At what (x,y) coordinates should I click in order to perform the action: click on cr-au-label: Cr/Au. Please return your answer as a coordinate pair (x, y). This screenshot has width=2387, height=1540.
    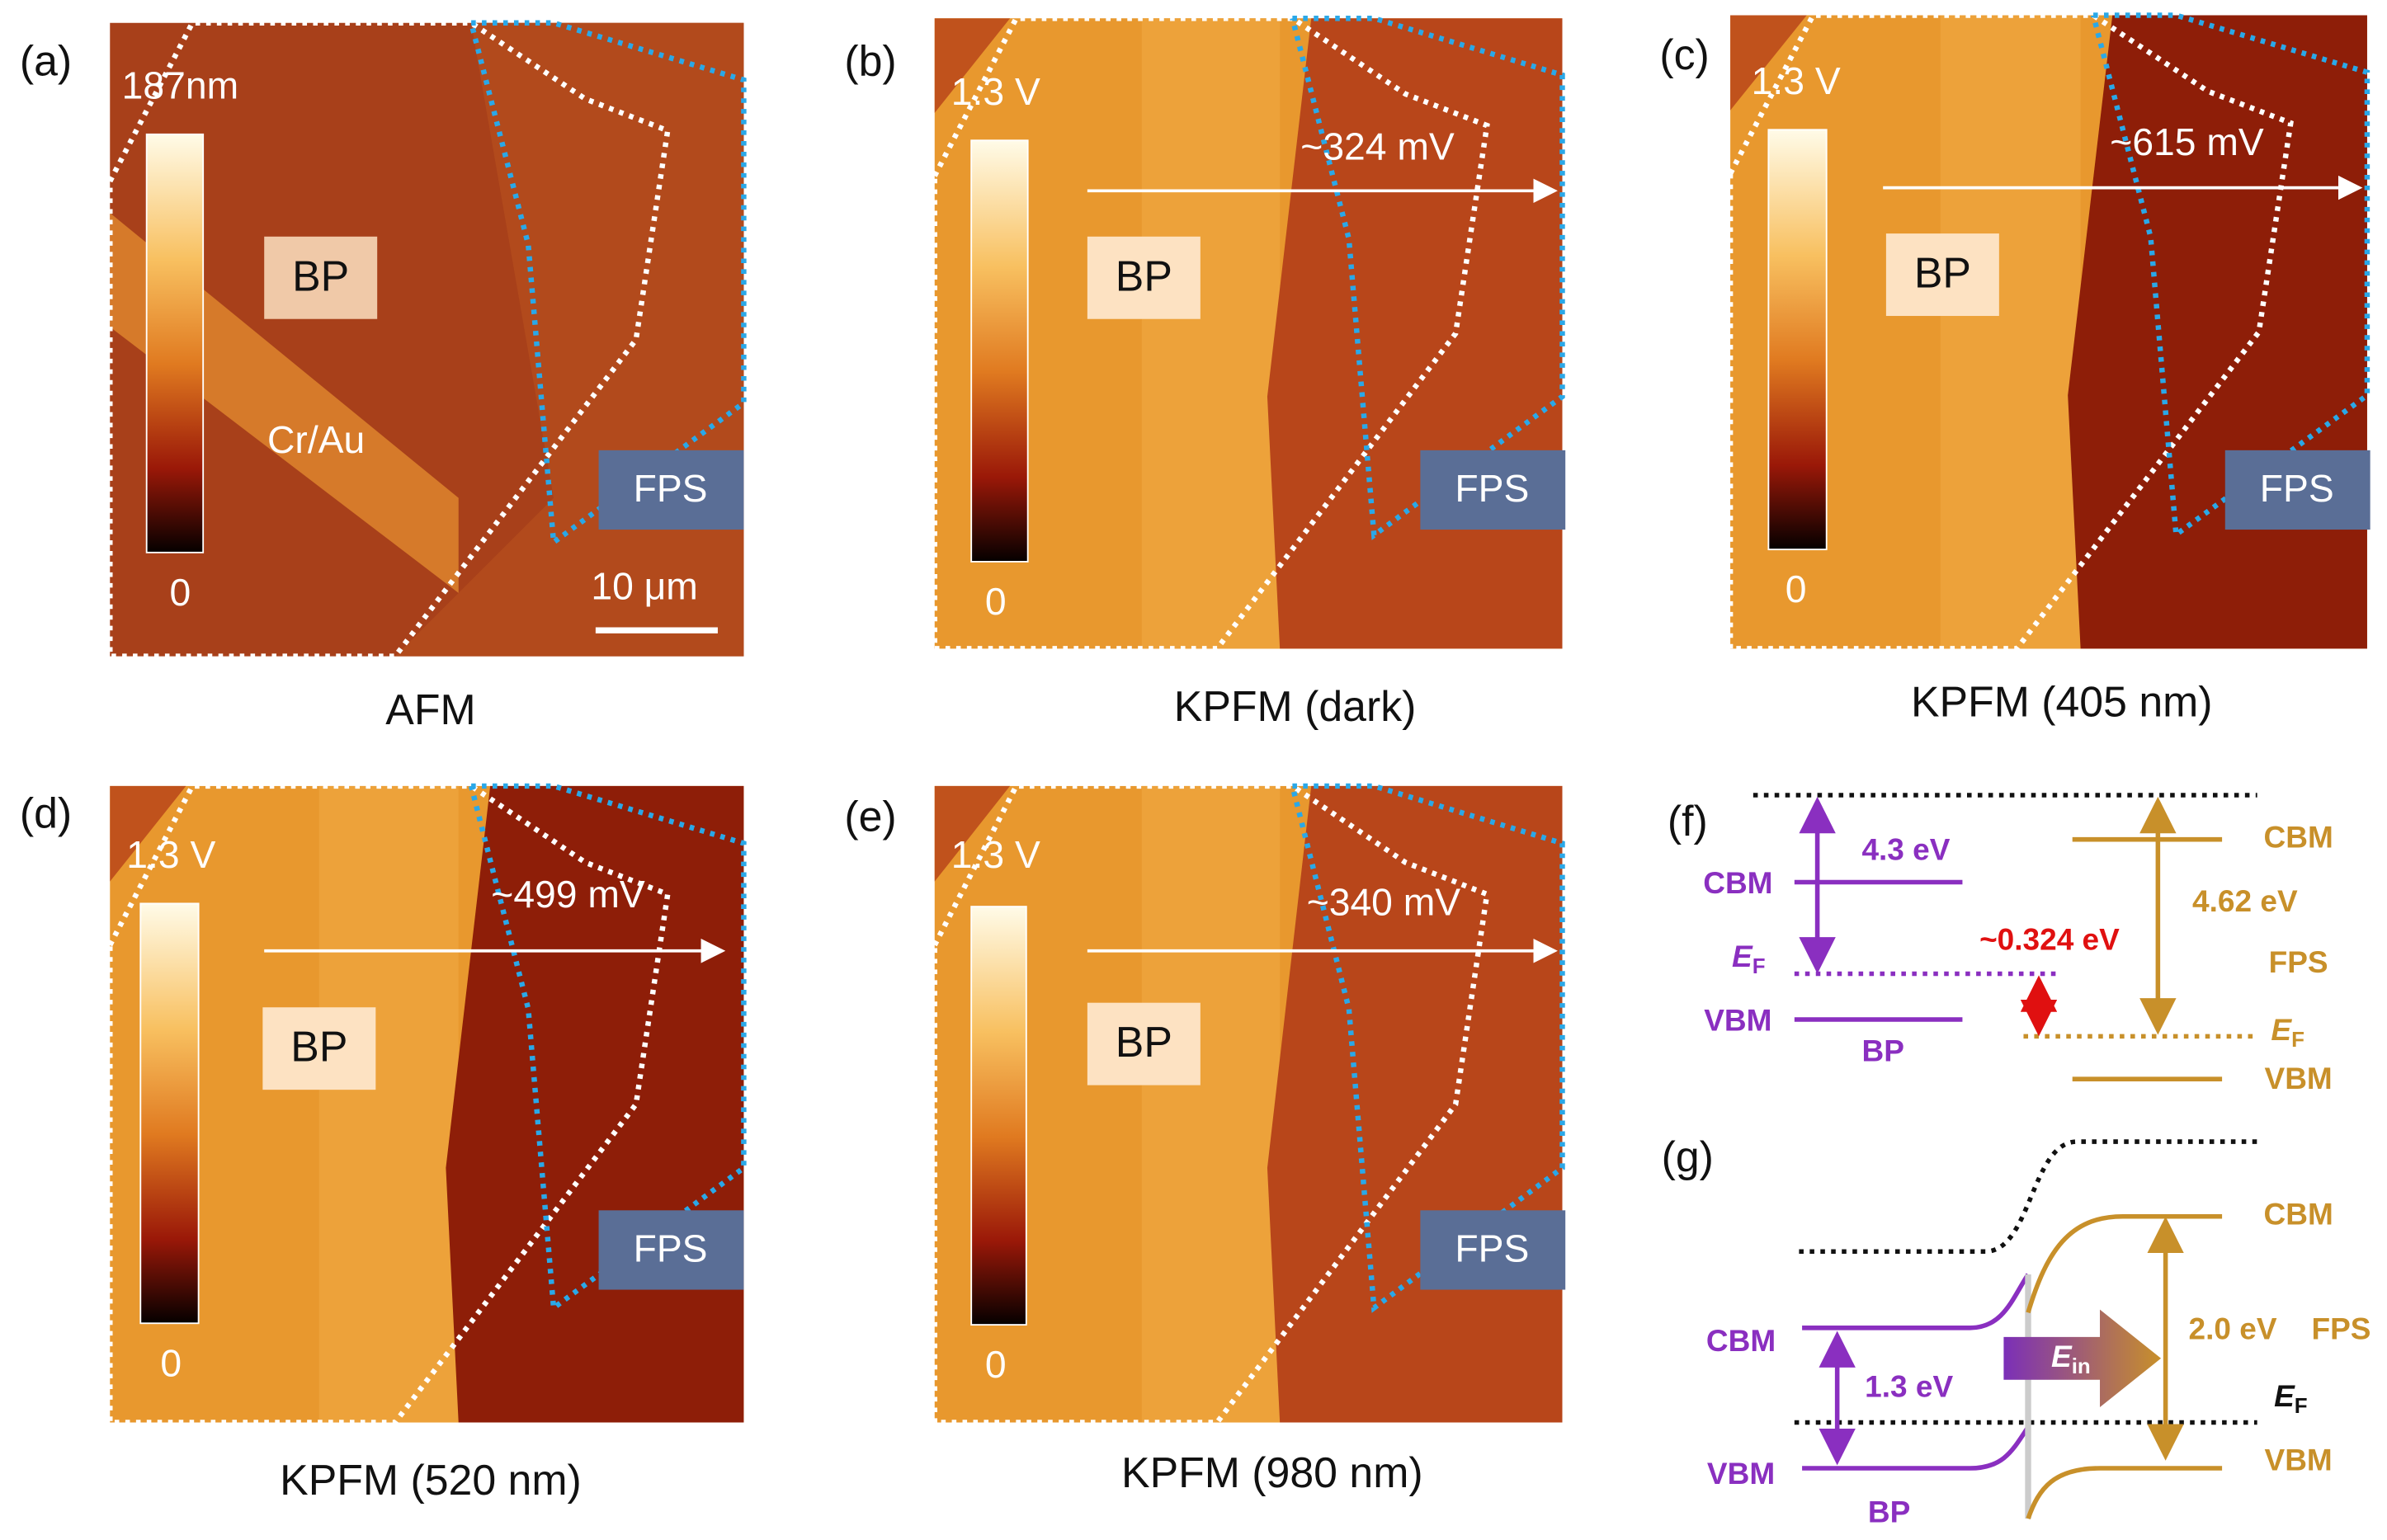
    Looking at the image, I should click on (316, 439).